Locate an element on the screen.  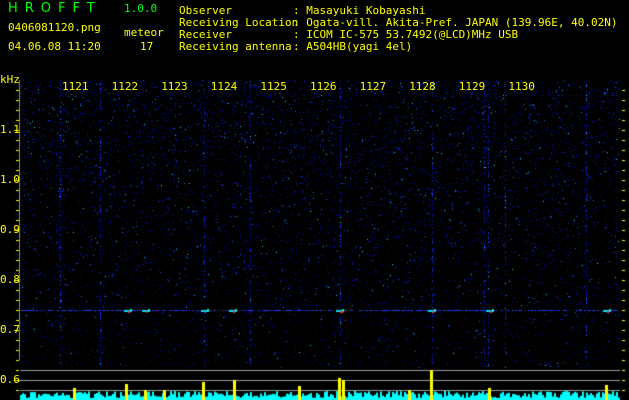
x-tick-label: 1127 is located at coordinates (373, 86).